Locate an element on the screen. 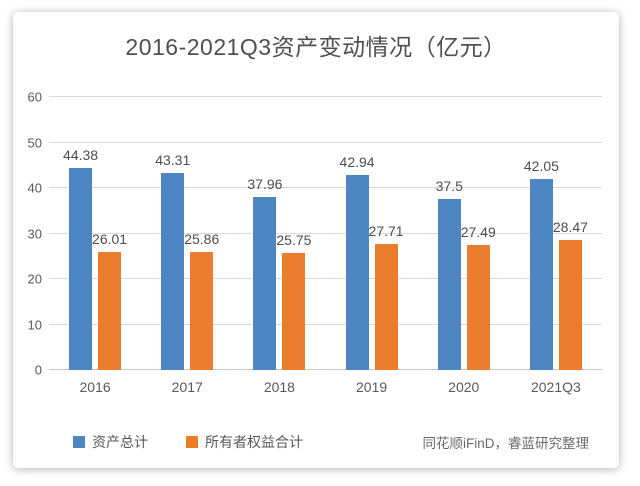  data-label: 27.71 is located at coordinates (386, 230).